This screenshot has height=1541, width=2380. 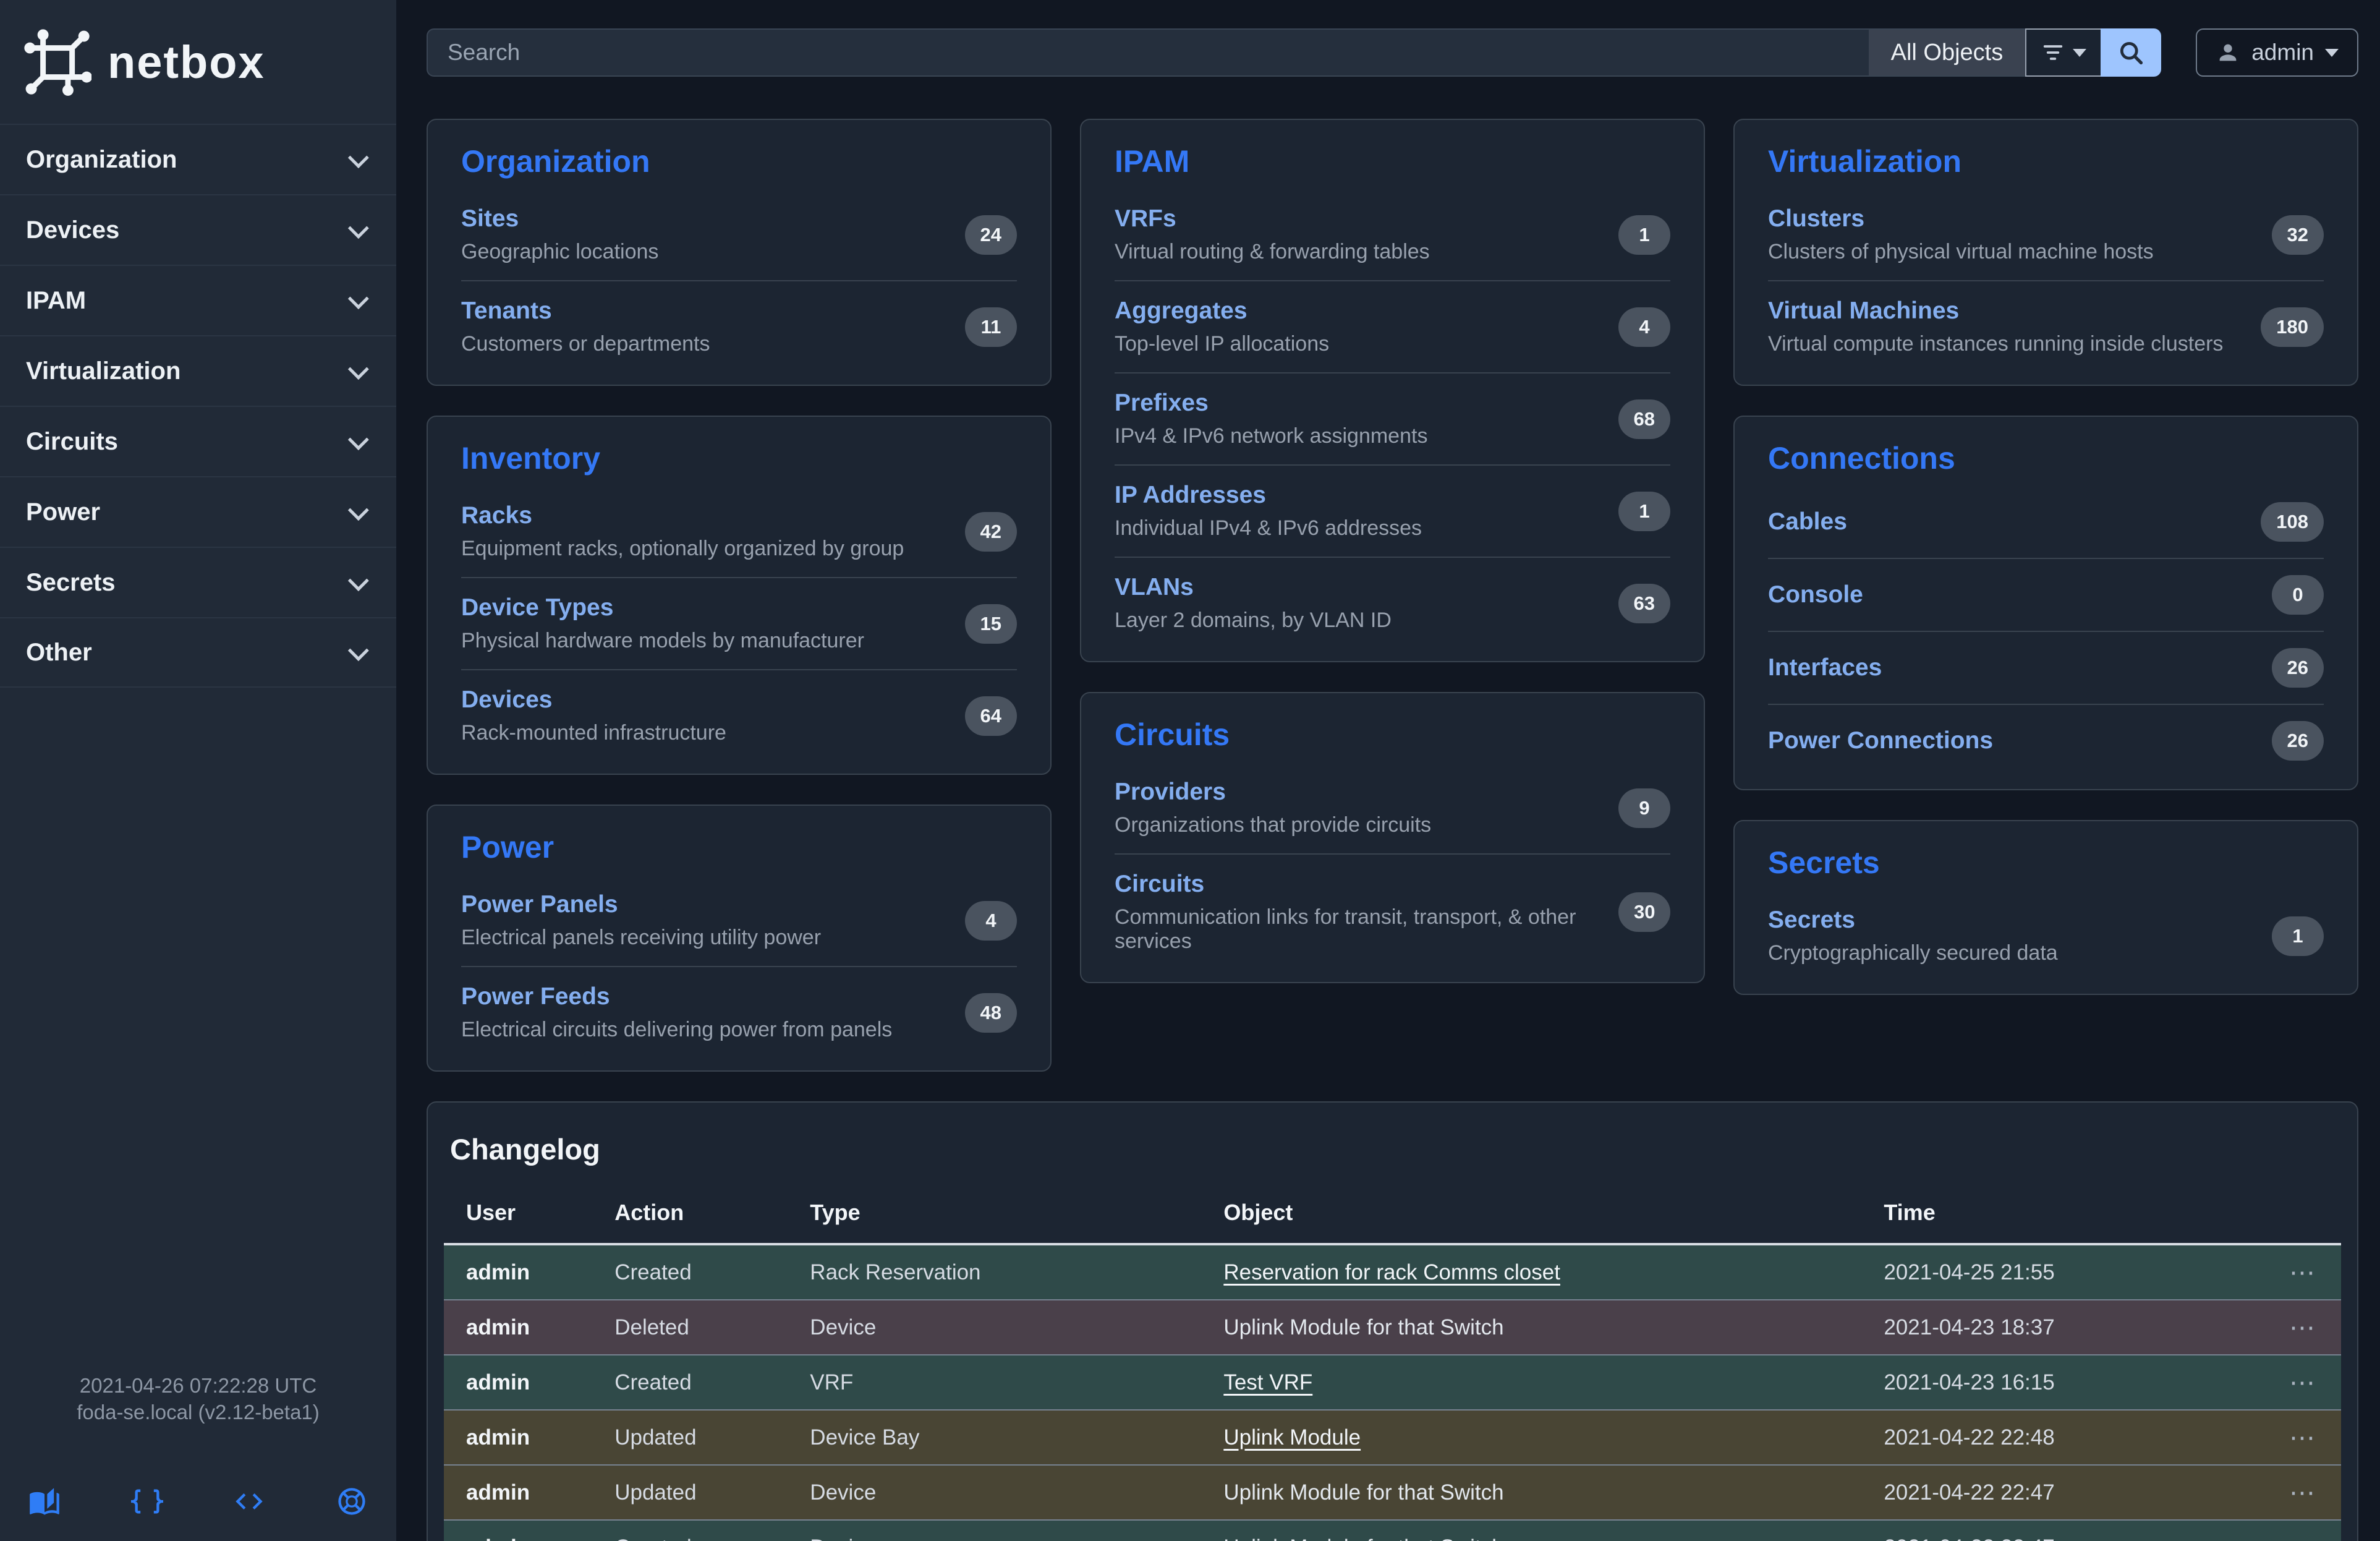 What do you see at coordinates (352, 1501) in the screenshot?
I see `help-lifebuoy-icon` at bounding box center [352, 1501].